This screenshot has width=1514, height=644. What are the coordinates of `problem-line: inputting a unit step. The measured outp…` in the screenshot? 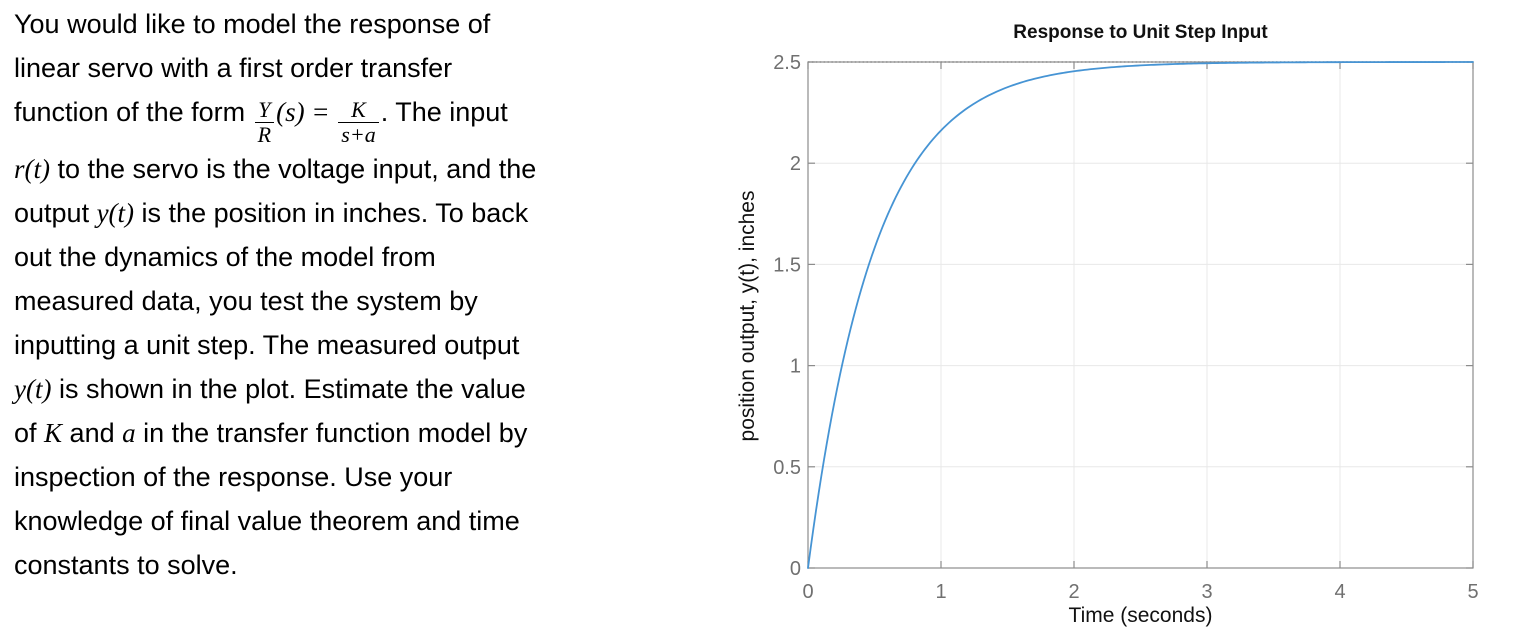 It's located at (350, 345).